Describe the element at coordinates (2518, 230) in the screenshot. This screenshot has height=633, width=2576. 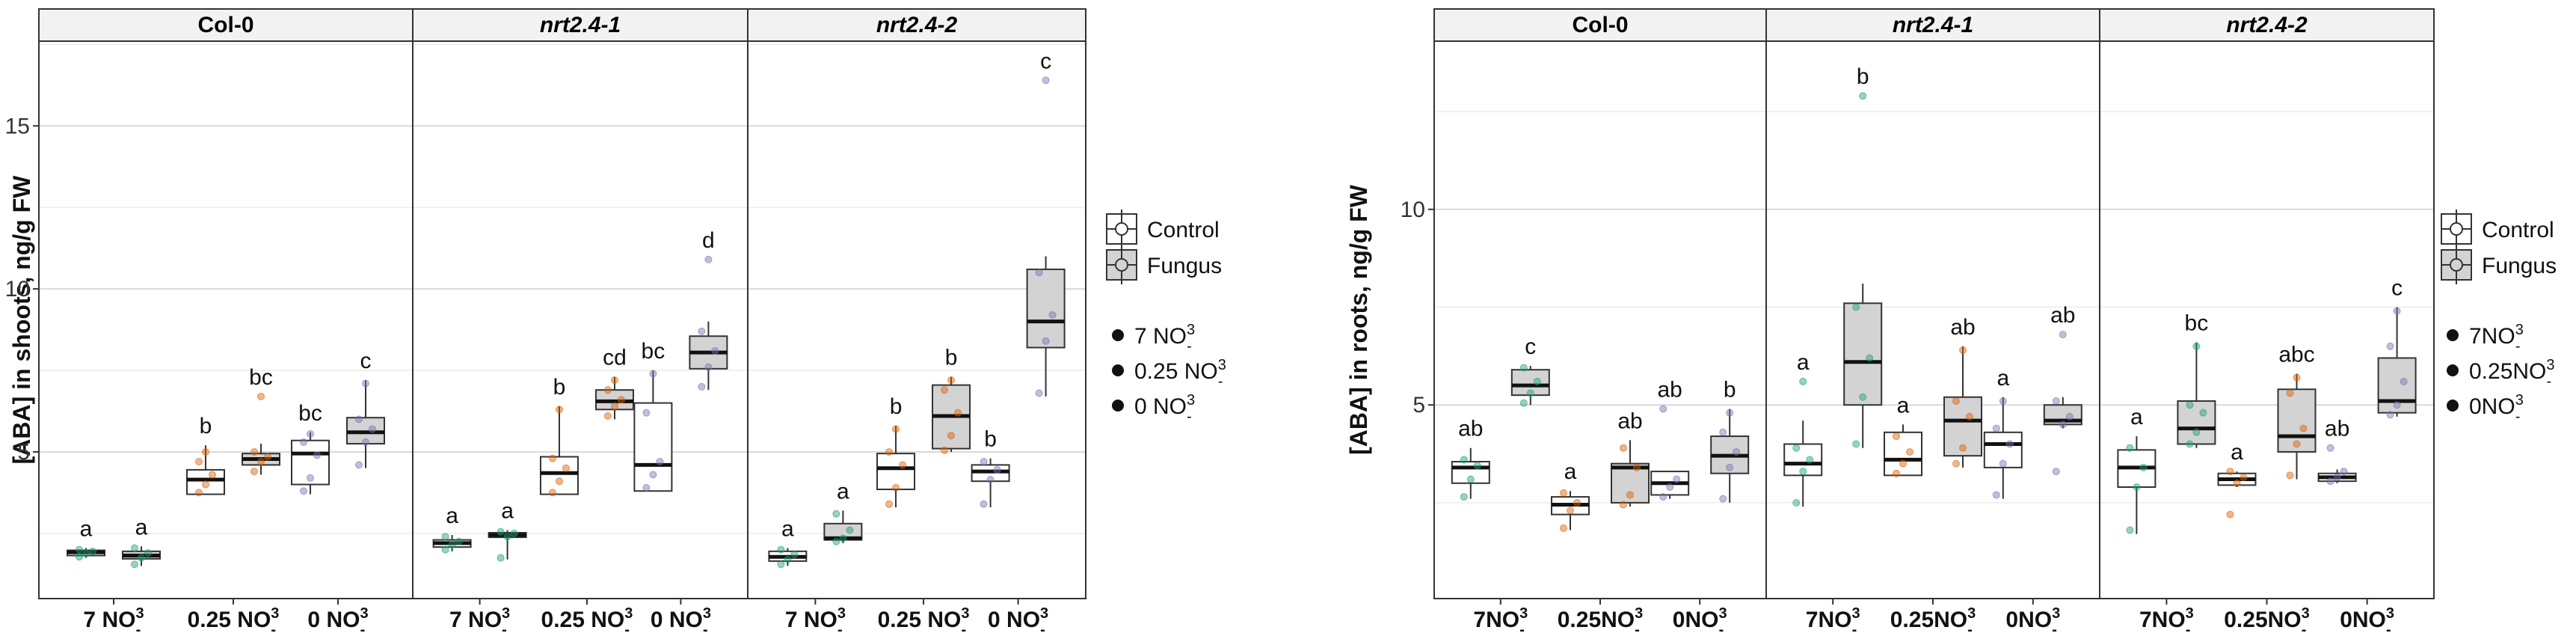
I see `legend-treatment-label: Control` at that location.